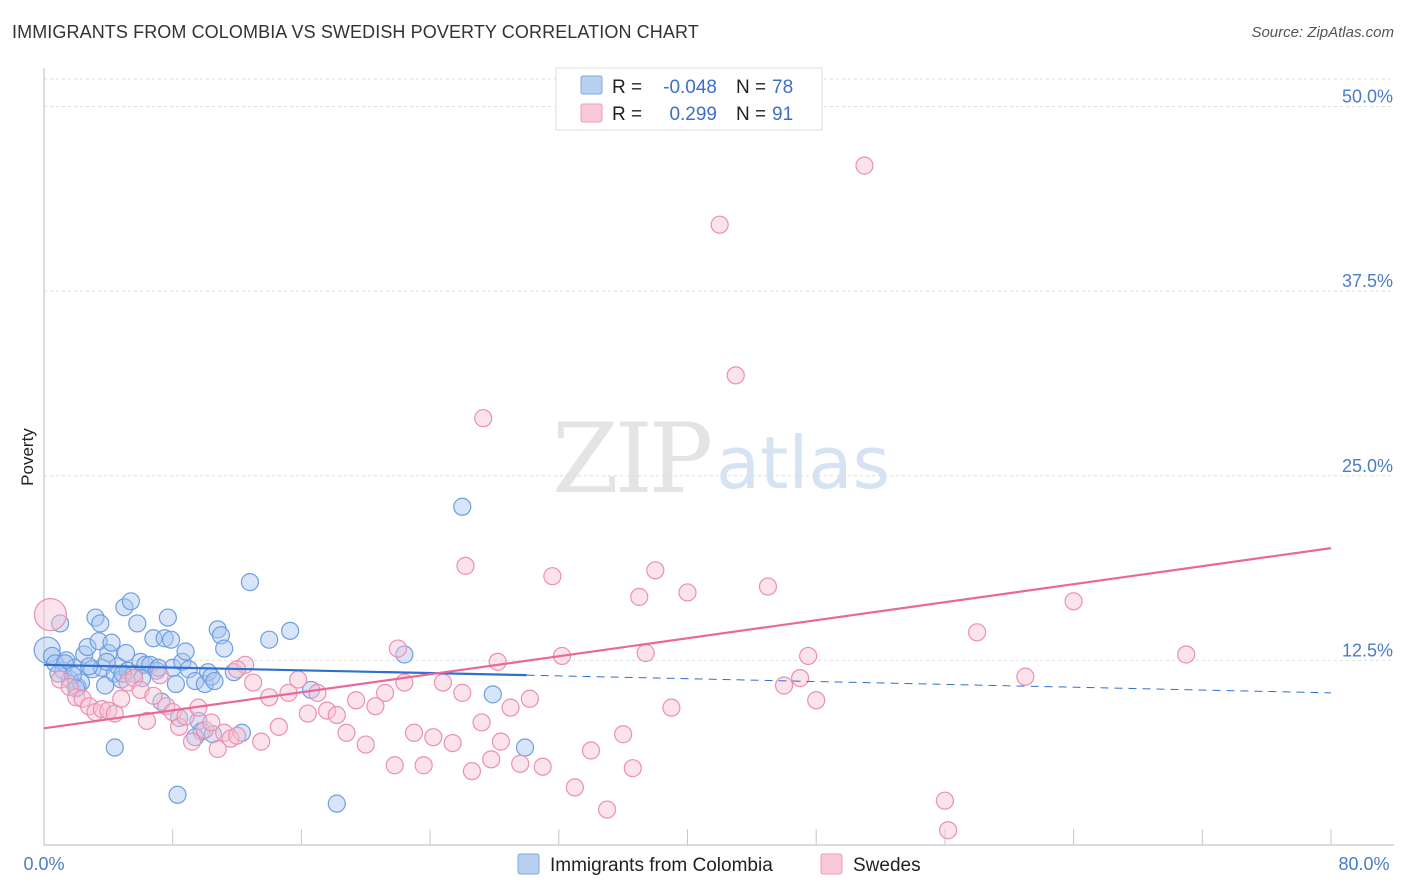 This screenshot has width=1406, height=892. What do you see at coordinates (1363, 864) in the screenshot?
I see `x-tick-label-max: 80.0%` at bounding box center [1363, 864].